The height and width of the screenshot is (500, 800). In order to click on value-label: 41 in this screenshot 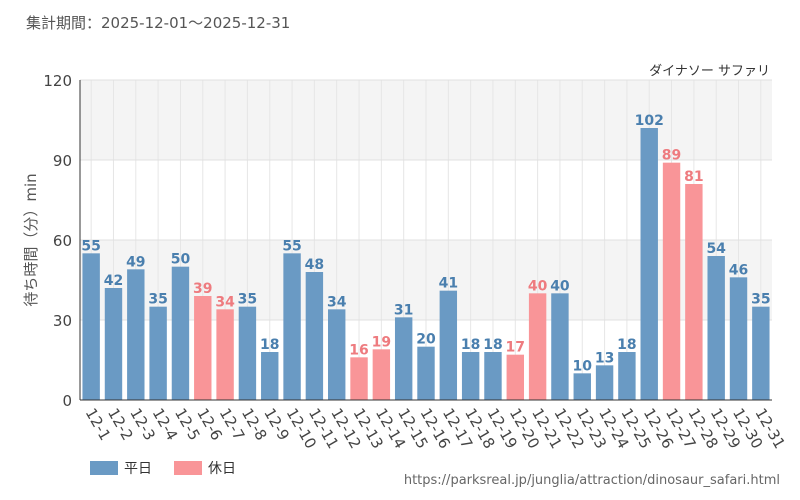, I will do `click(448, 284)`.